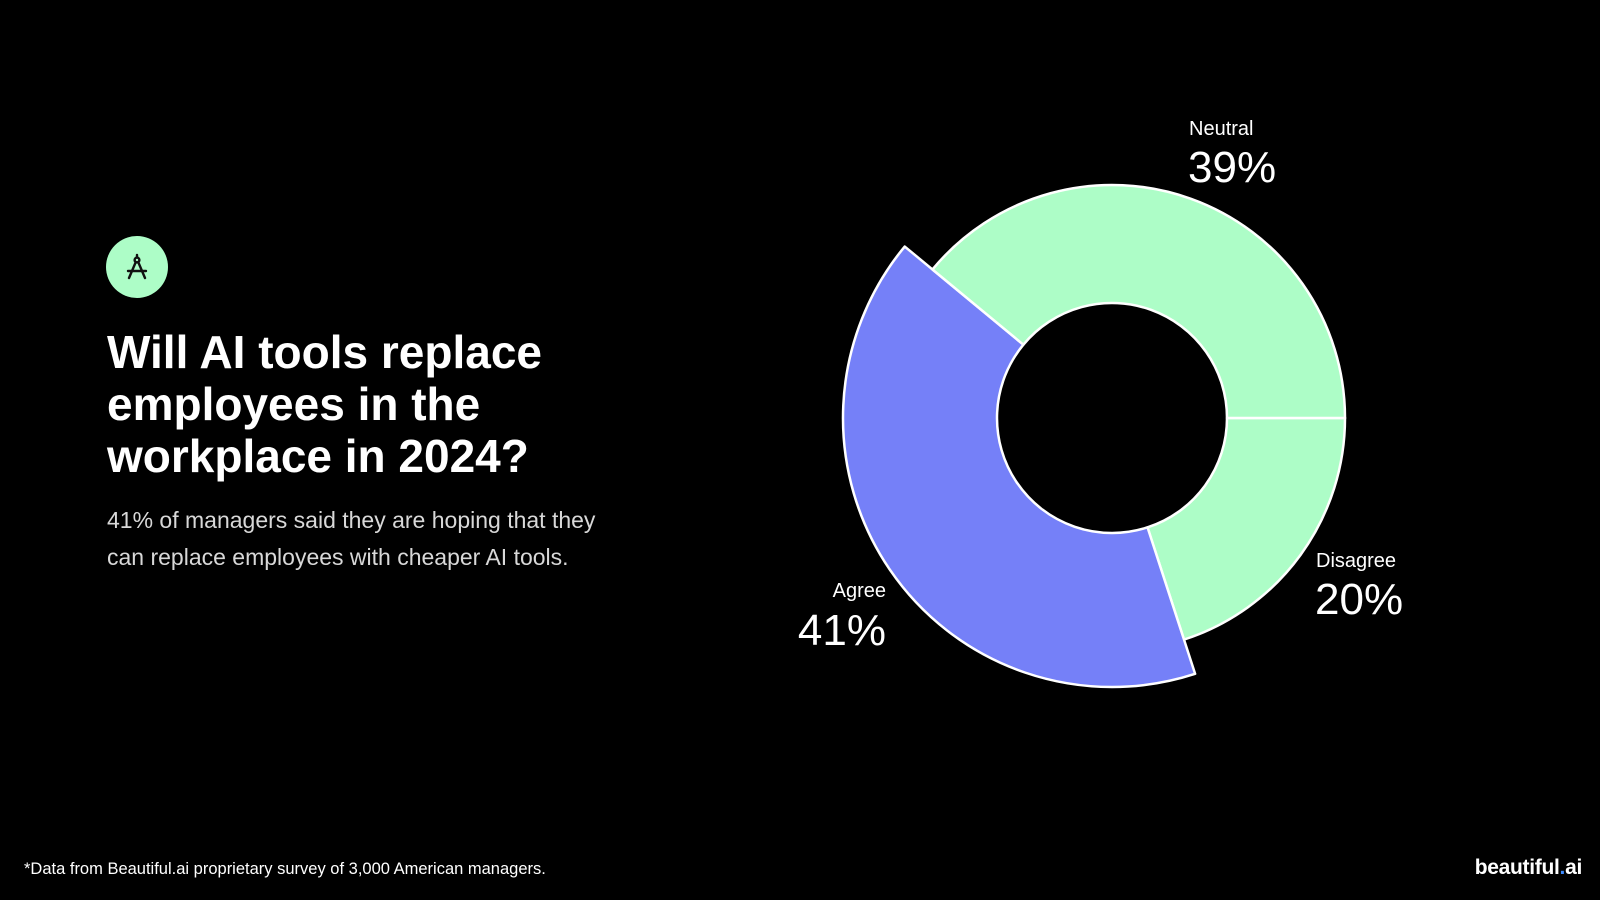 The width and height of the screenshot is (1600, 900). What do you see at coordinates (1232, 167) in the screenshot?
I see `value-neutral: 39%` at bounding box center [1232, 167].